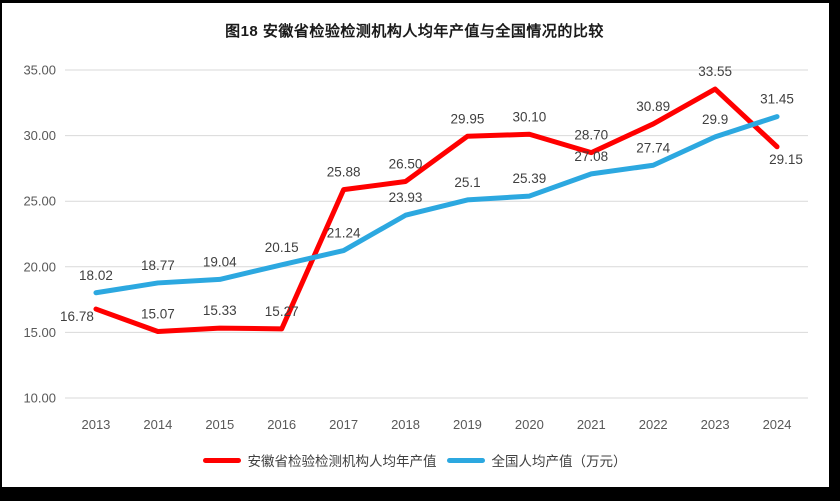 The height and width of the screenshot is (501, 840). What do you see at coordinates (786, 159) in the screenshot?
I see `data-label: 29.15` at bounding box center [786, 159].